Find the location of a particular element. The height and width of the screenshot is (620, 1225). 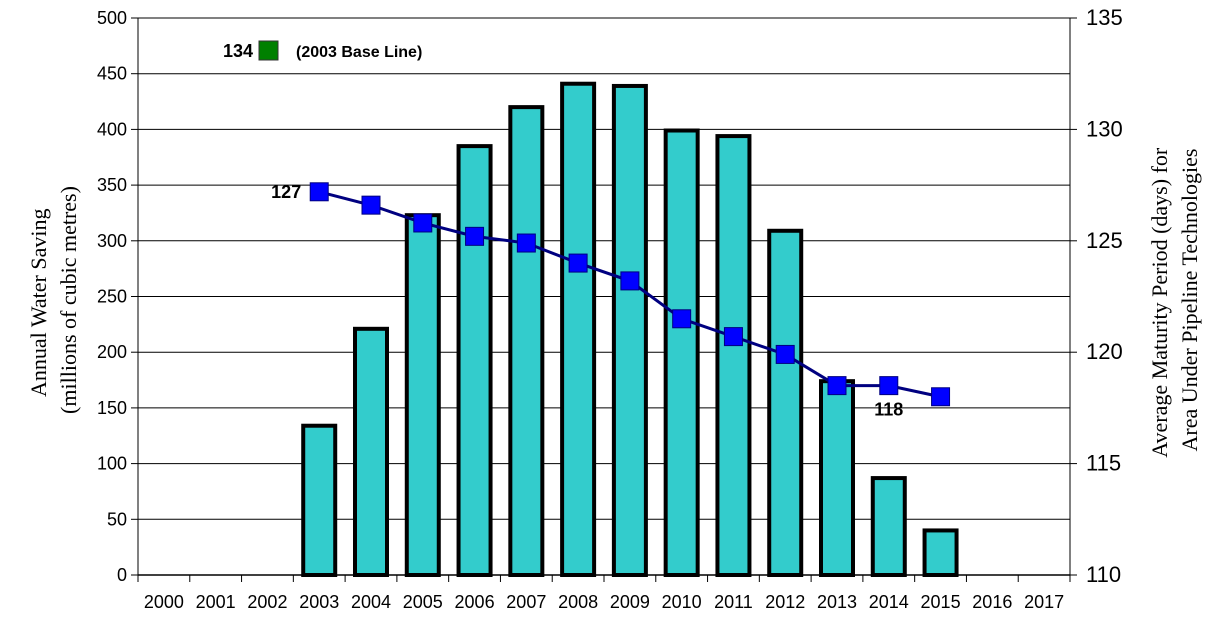

right-tick-label: 135 is located at coordinates (1104, 17).